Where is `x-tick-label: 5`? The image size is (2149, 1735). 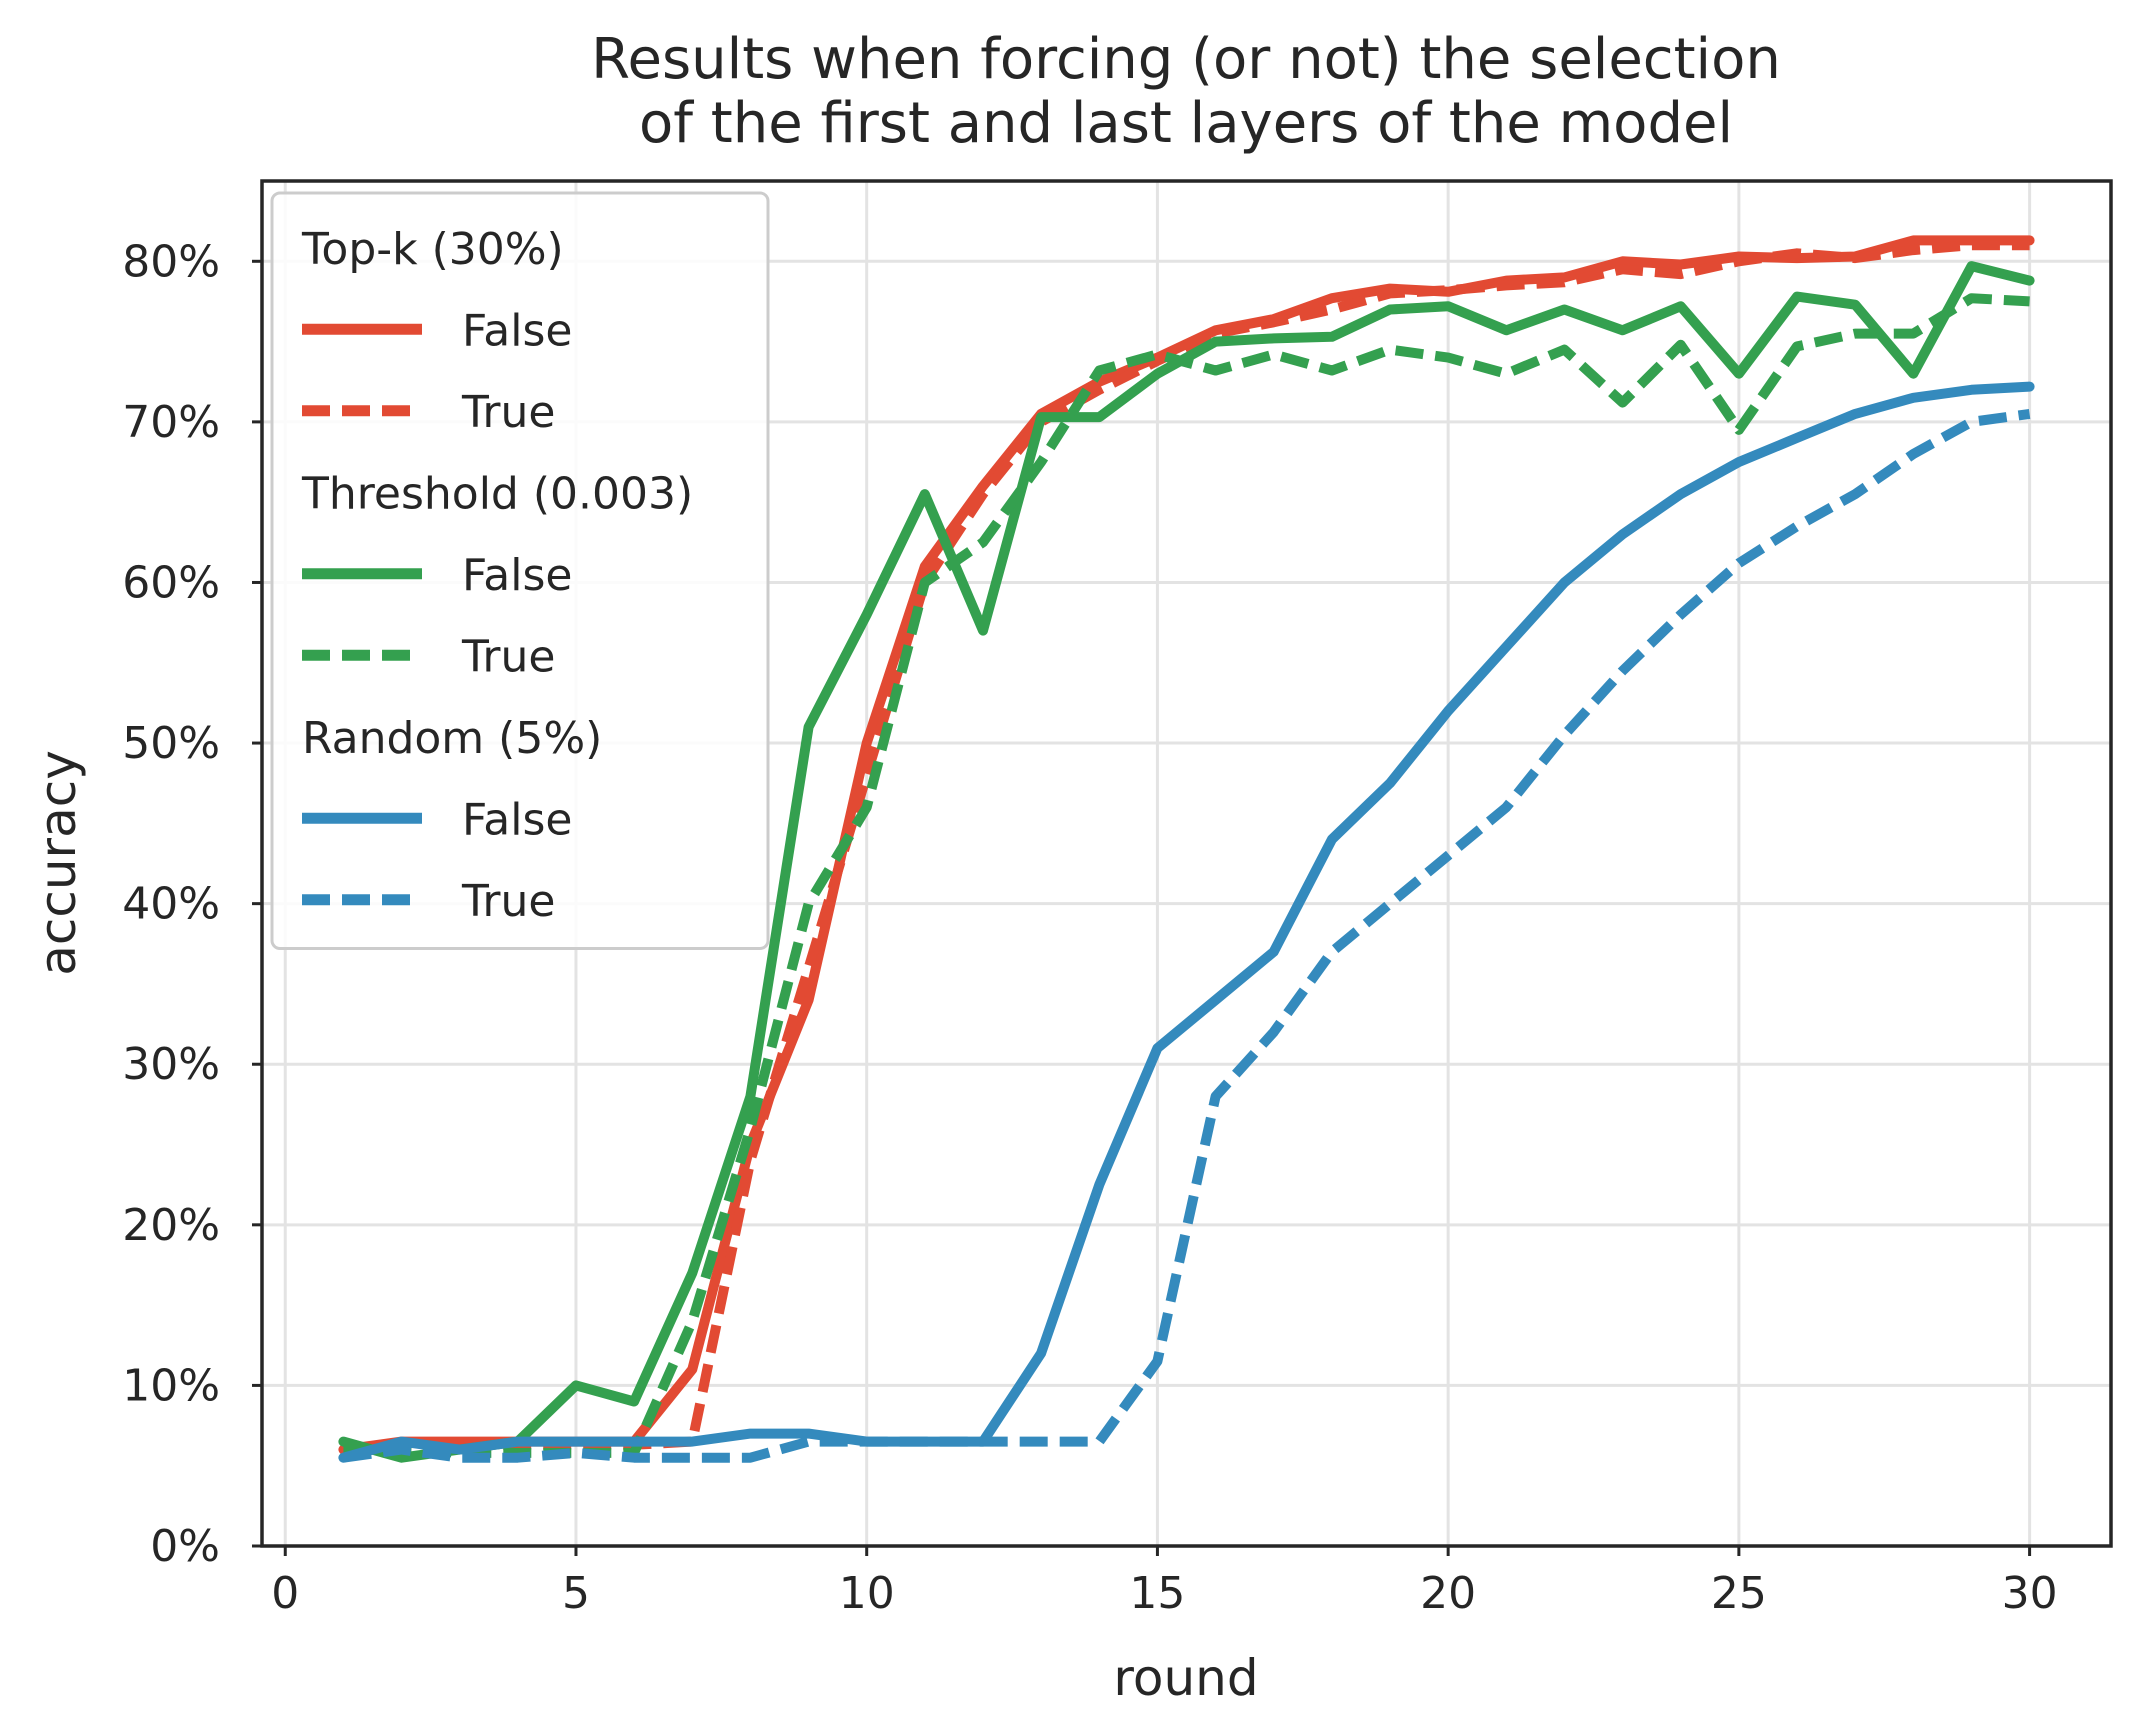
x-tick-label: 5 is located at coordinates (576, 1593).